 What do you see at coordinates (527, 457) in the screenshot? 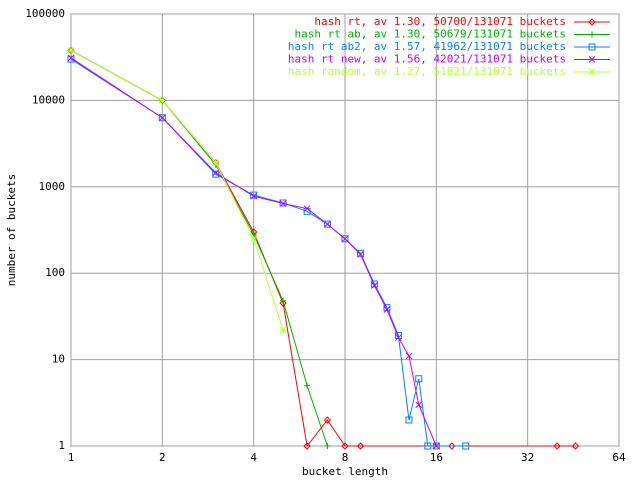
I see `x-tick-label: 32` at bounding box center [527, 457].